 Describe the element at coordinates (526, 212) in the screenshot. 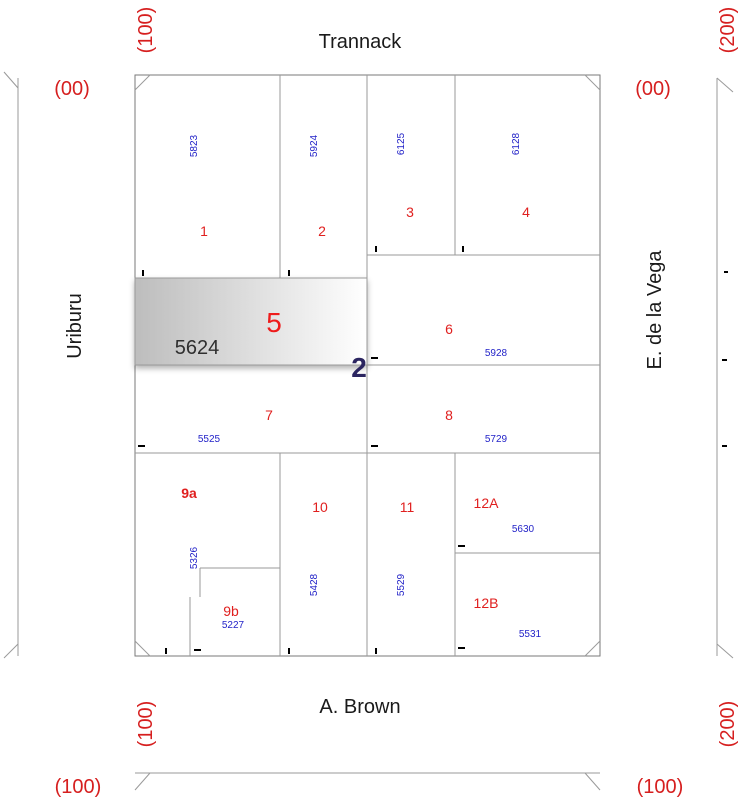

I see `lot-number: 4` at that location.